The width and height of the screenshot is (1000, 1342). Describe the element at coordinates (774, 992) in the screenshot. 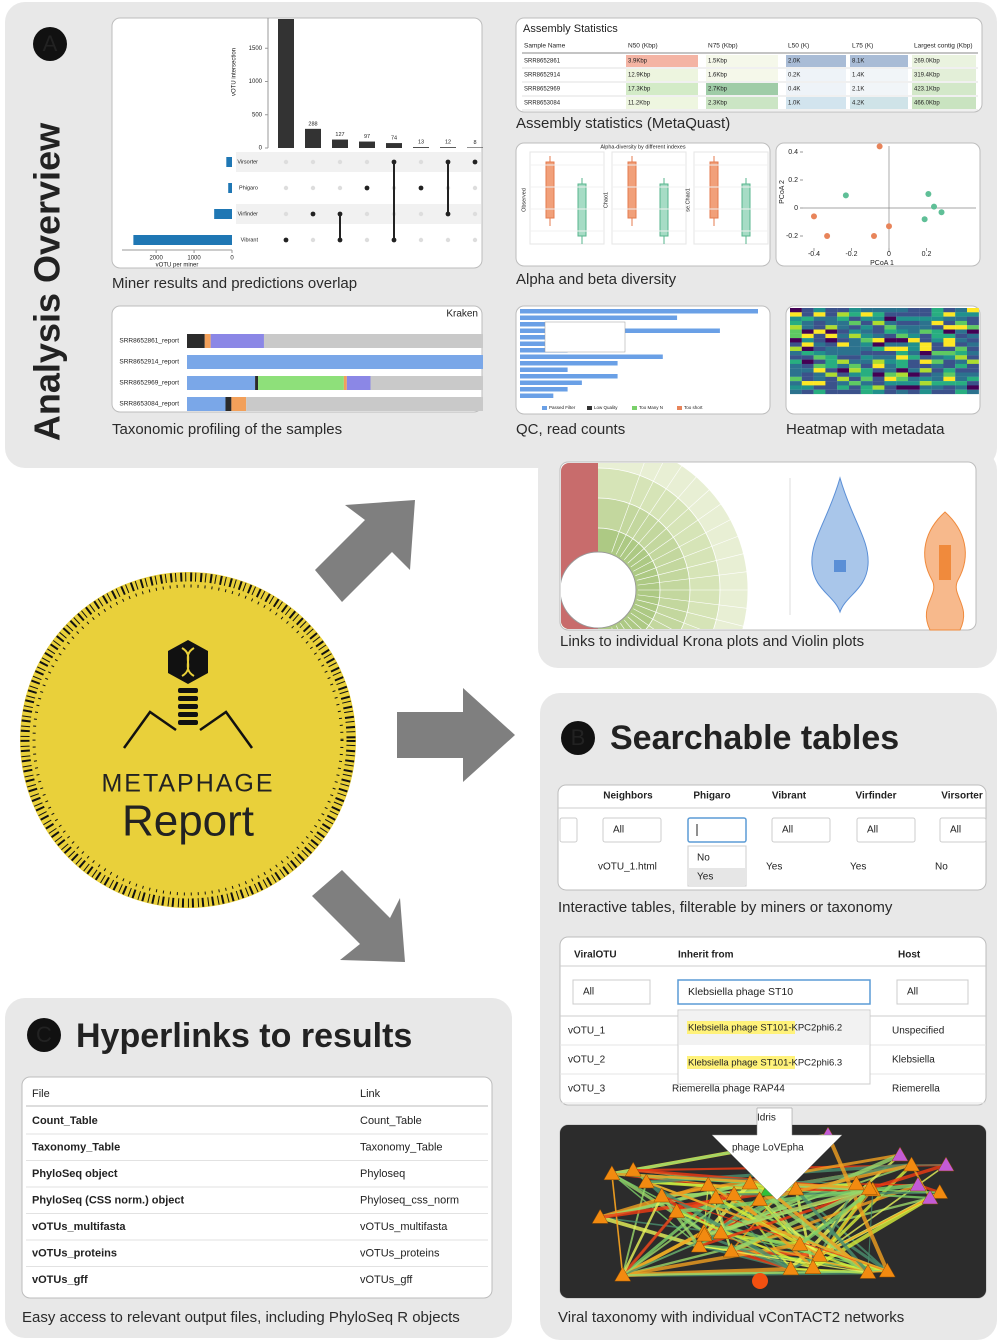

I see `search-input` at that location.